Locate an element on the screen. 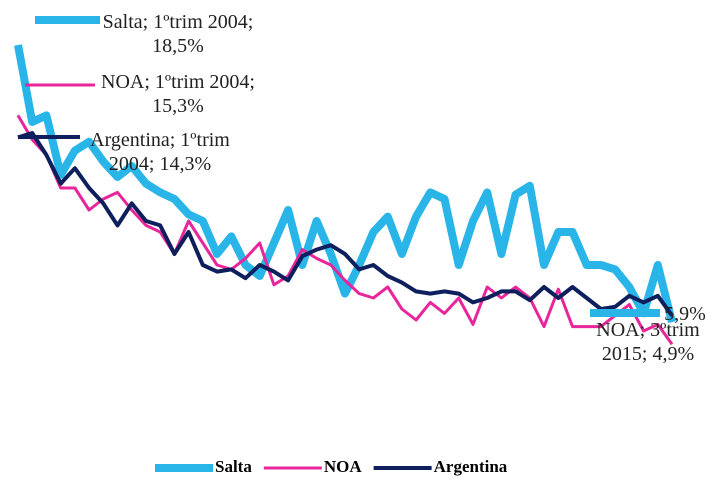 The height and width of the screenshot is (482, 724). data-label: 5,9% is located at coordinates (685, 314).